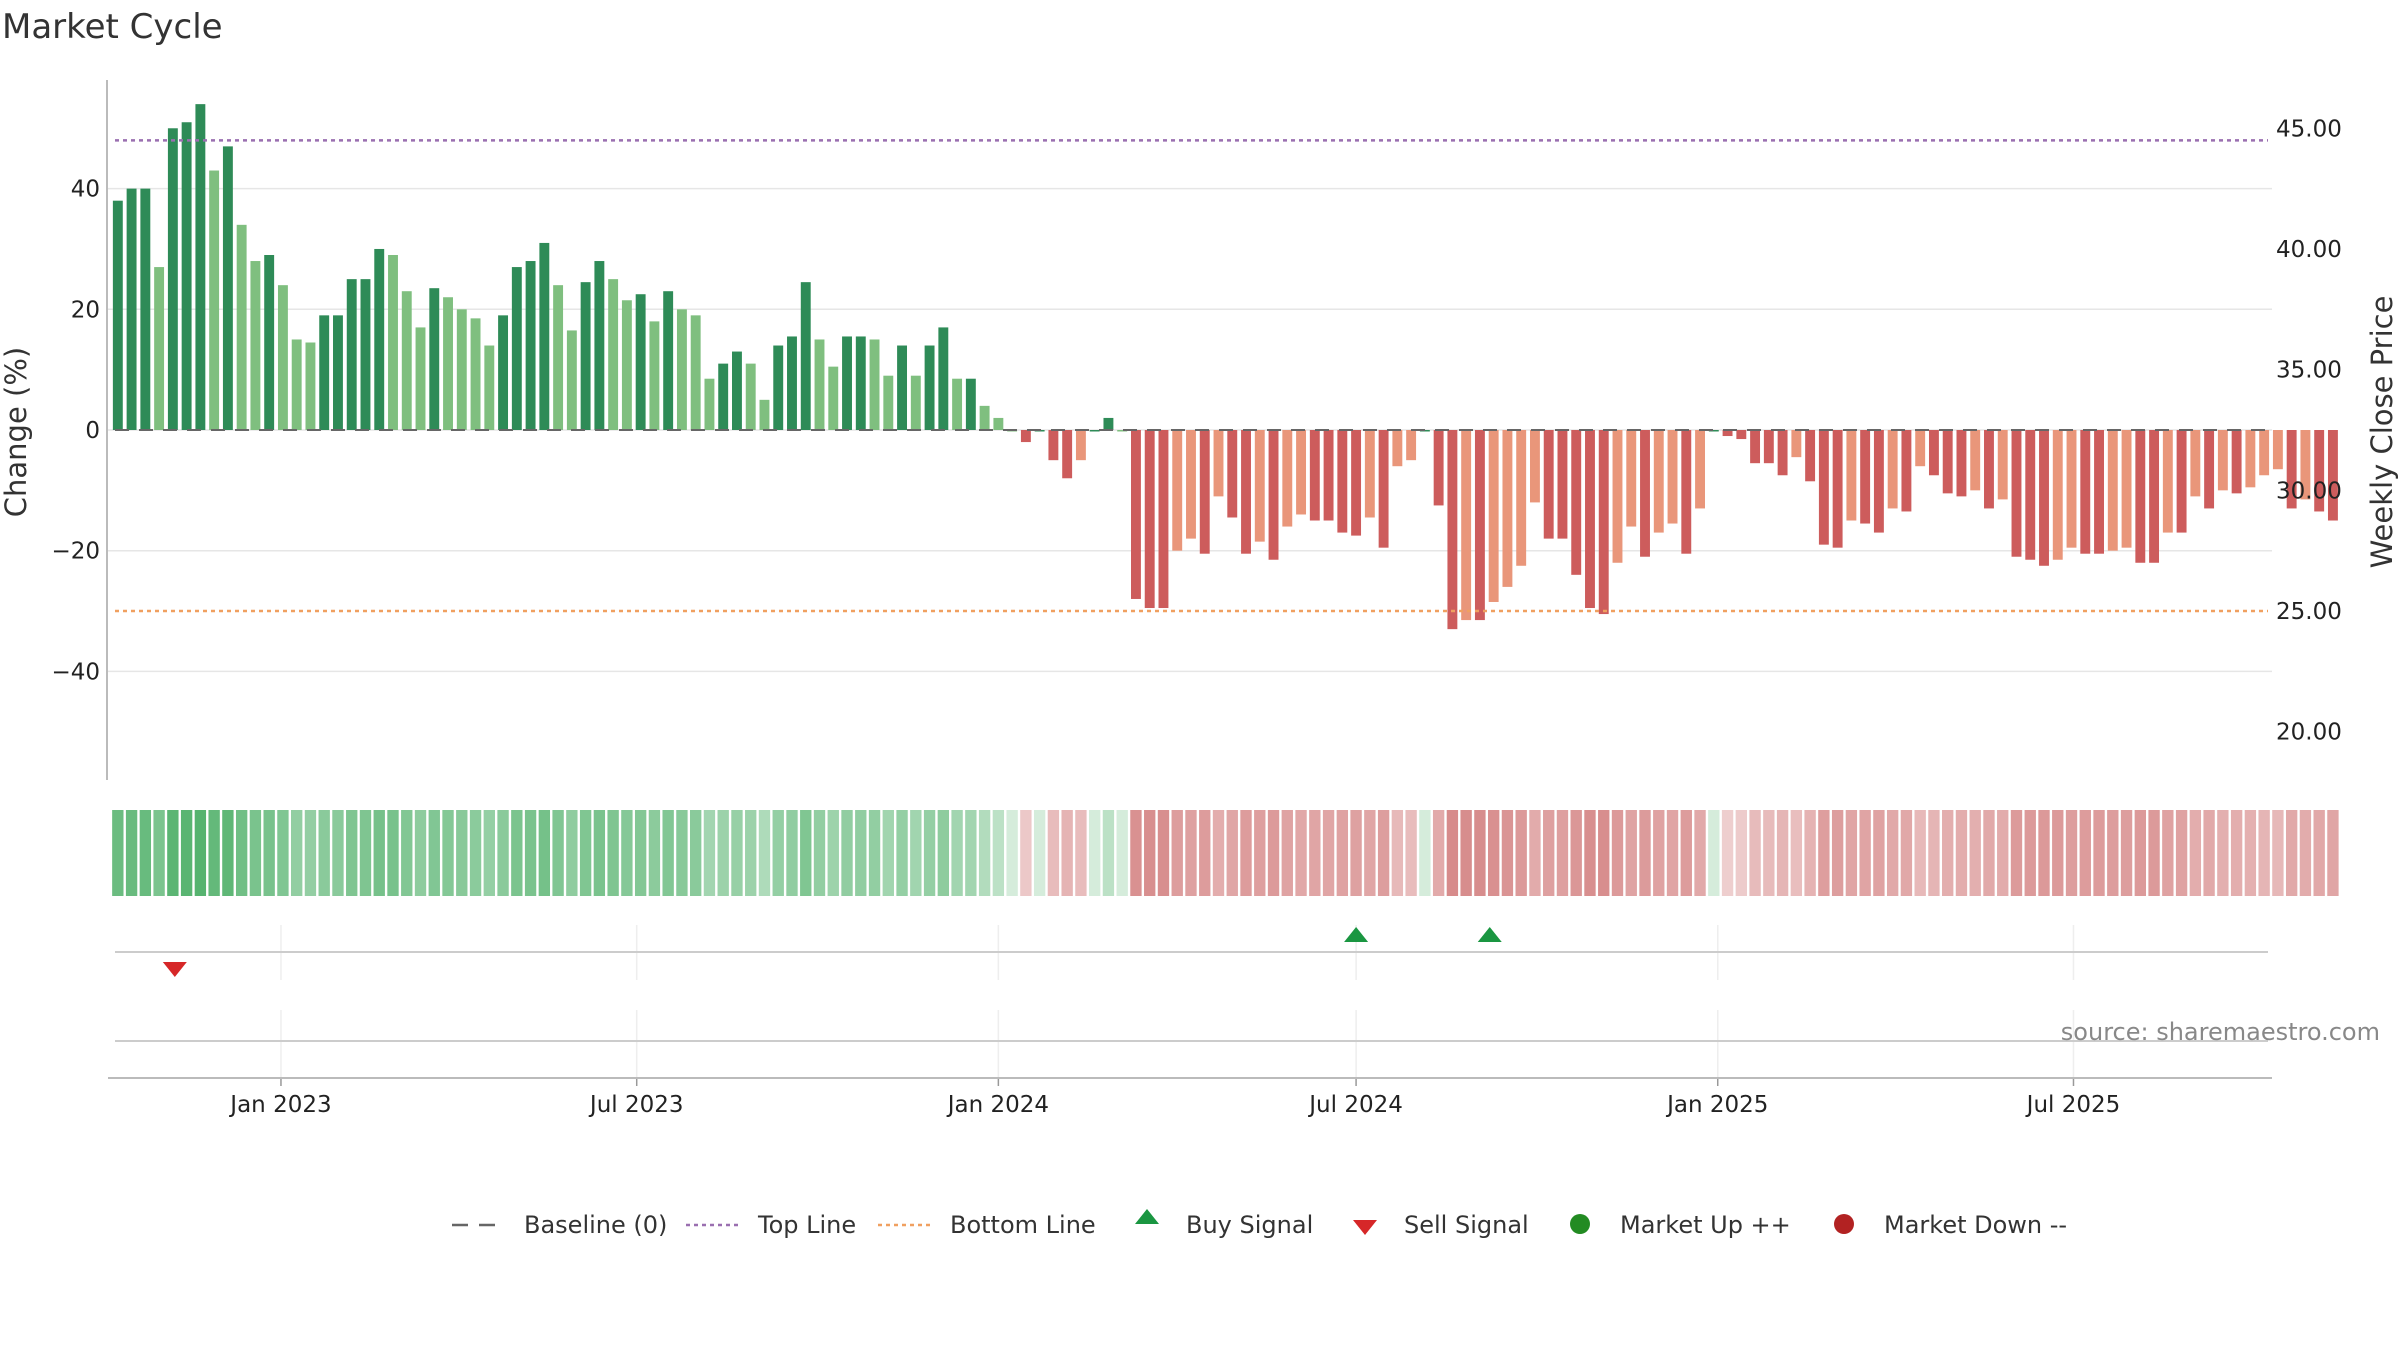 This screenshot has width=2400, height=1350. What do you see at coordinates (112, 27) in the screenshot?
I see `chart-title: Market Cycle` at bounding box center [112, 27].